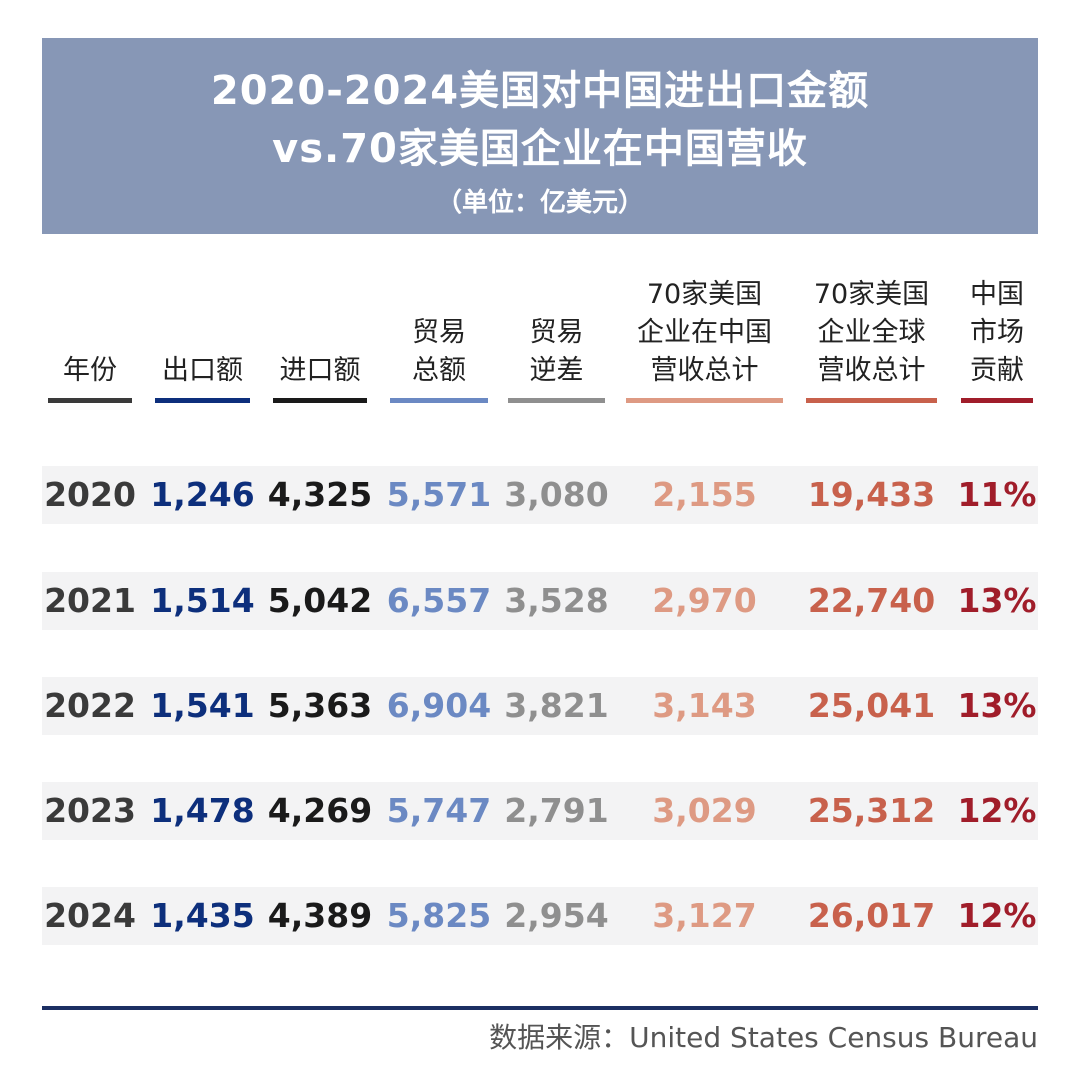  What do you see at coordinates (997, 370) in the screenshot?
I see `column-header-line: 贡献` at bounding box center [997, 370].